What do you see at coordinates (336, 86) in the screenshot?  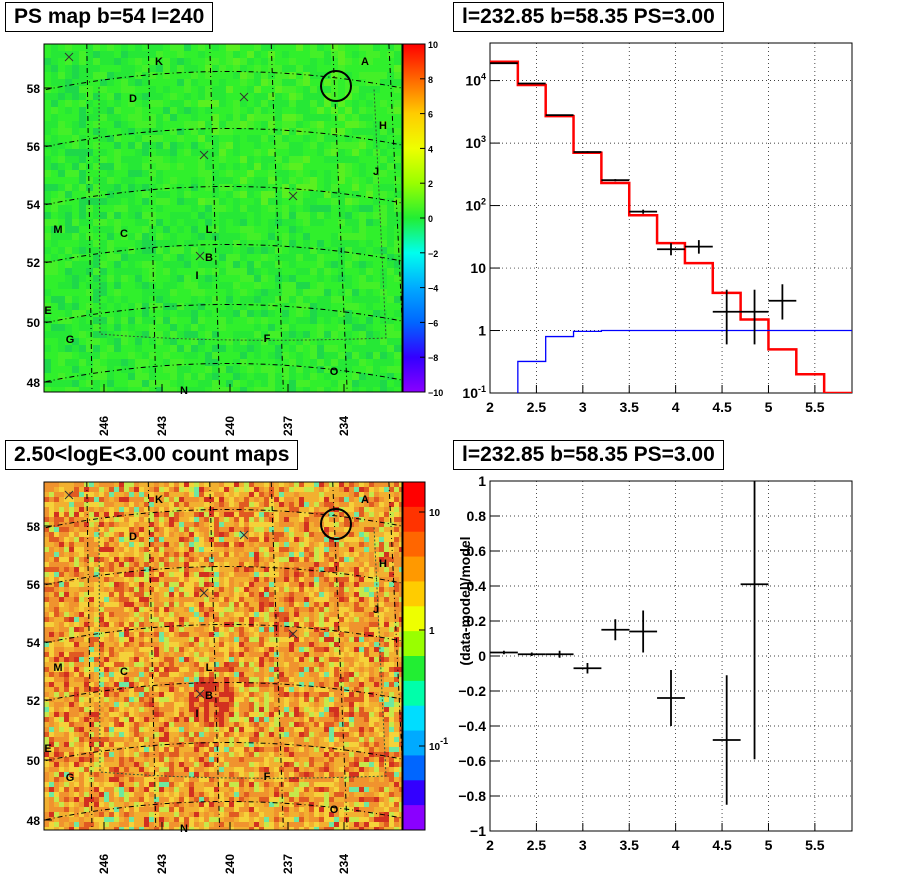 I see `selected-source-circle` at bounding box center [336, 86].